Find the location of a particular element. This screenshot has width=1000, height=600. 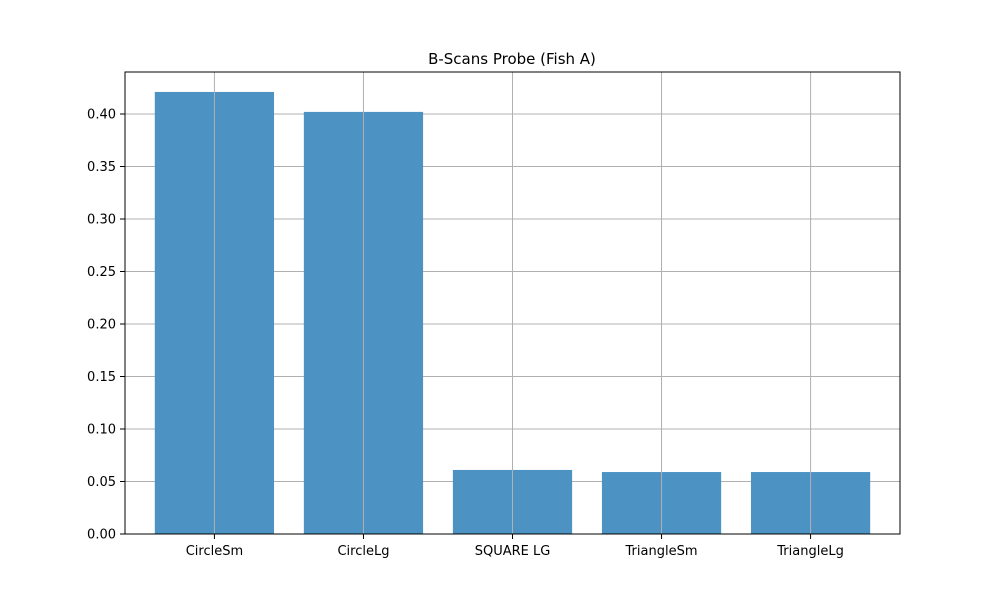

y-tick-label: 0.15 is located at coordinates (101, 377).